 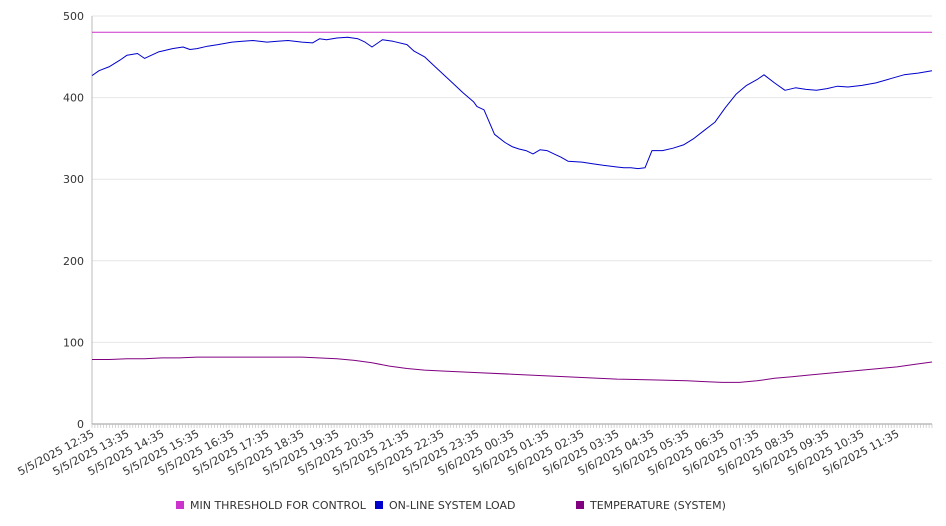 I want to click on y-tick-label: 300, so click(x=73, y=179).